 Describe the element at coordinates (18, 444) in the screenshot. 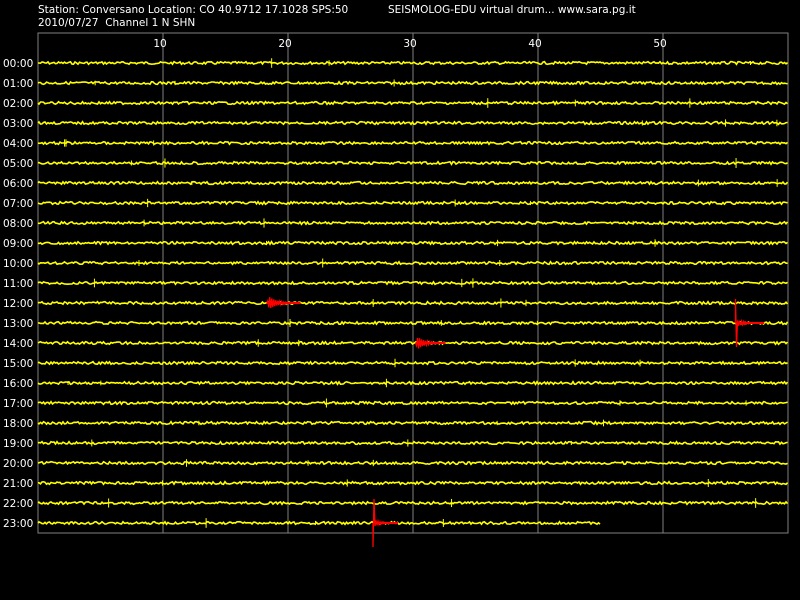

I see `hour-label: 19:00` at that location.